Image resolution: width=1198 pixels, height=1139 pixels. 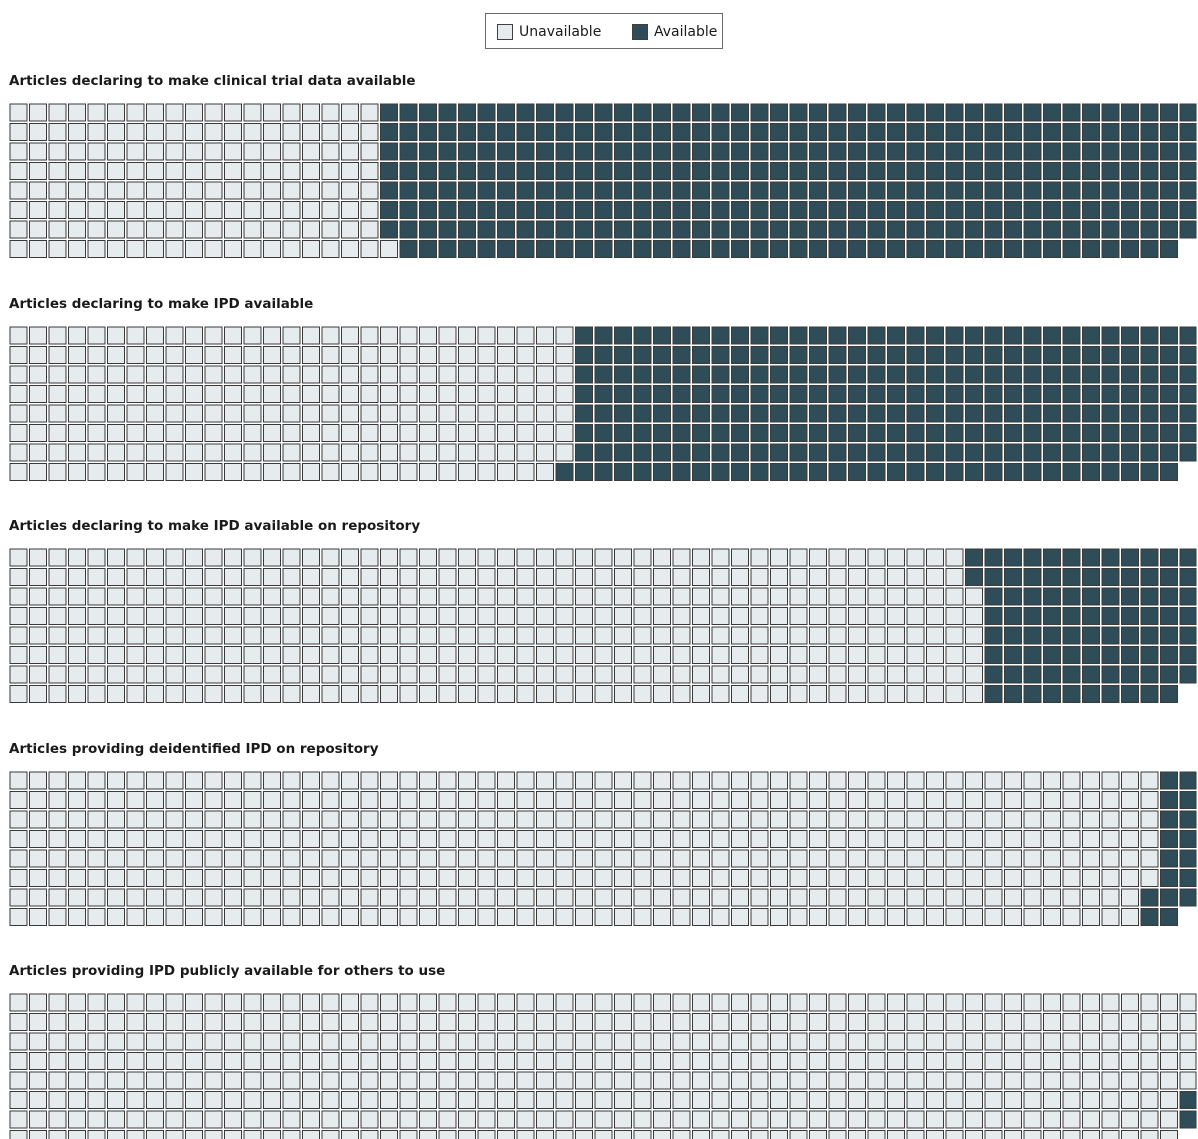 I want to click on legend: Unavailable Available, so click(x=604, y=31).